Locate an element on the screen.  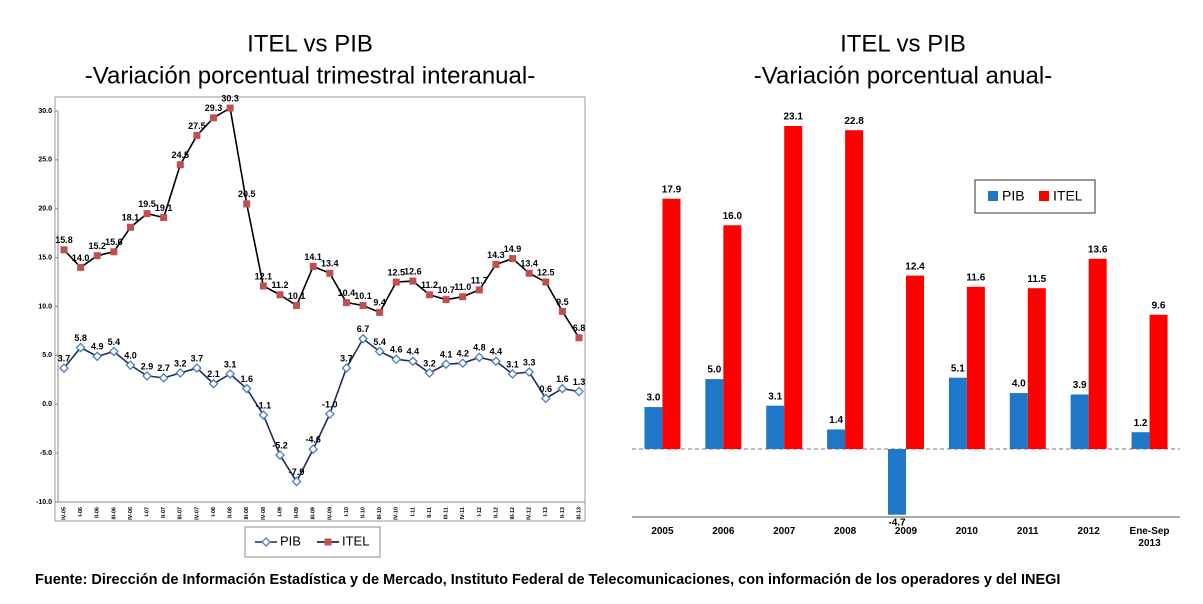
y-tick-label: 15.0 is located at coordinates (45, 257).